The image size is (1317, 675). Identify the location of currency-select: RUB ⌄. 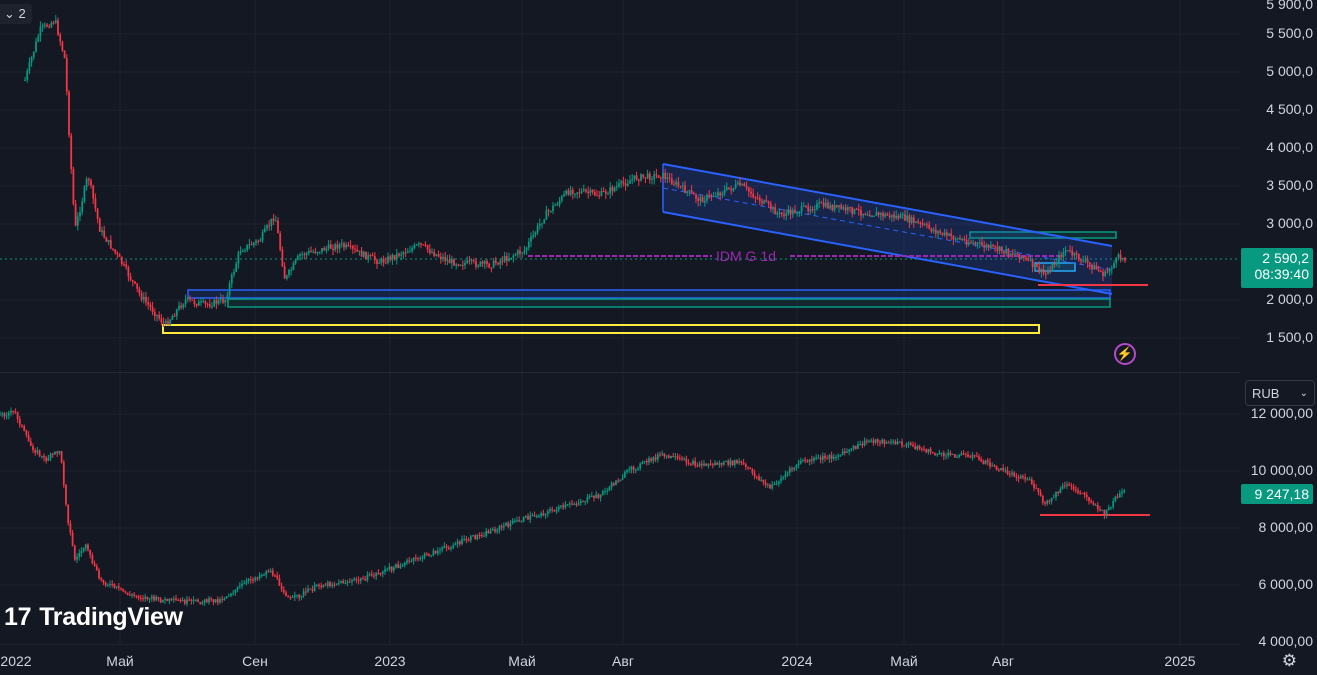
(1280, 393).